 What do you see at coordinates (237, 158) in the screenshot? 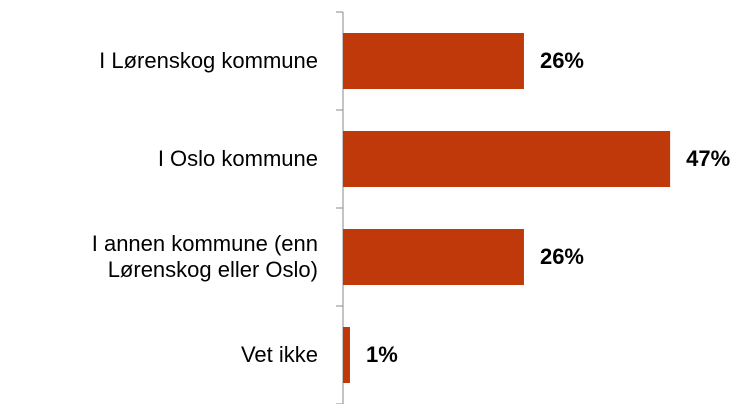
I see `category-label: I Oslo kommune` at bounding box center [237, 158].